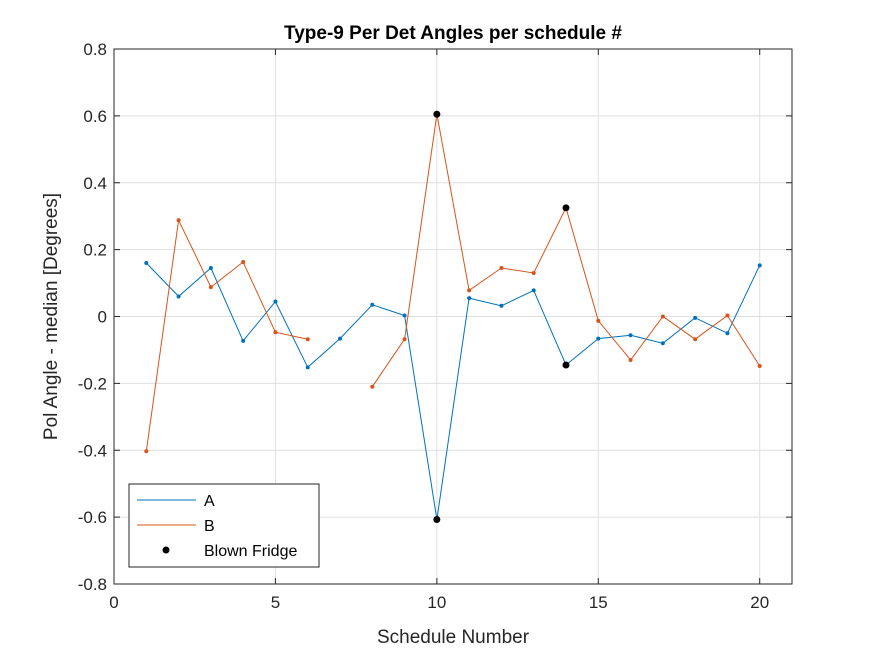  Describe the element at coordinates (224, 525) in the screenshot. I see `legend: A B Blown Fridge` at that location.